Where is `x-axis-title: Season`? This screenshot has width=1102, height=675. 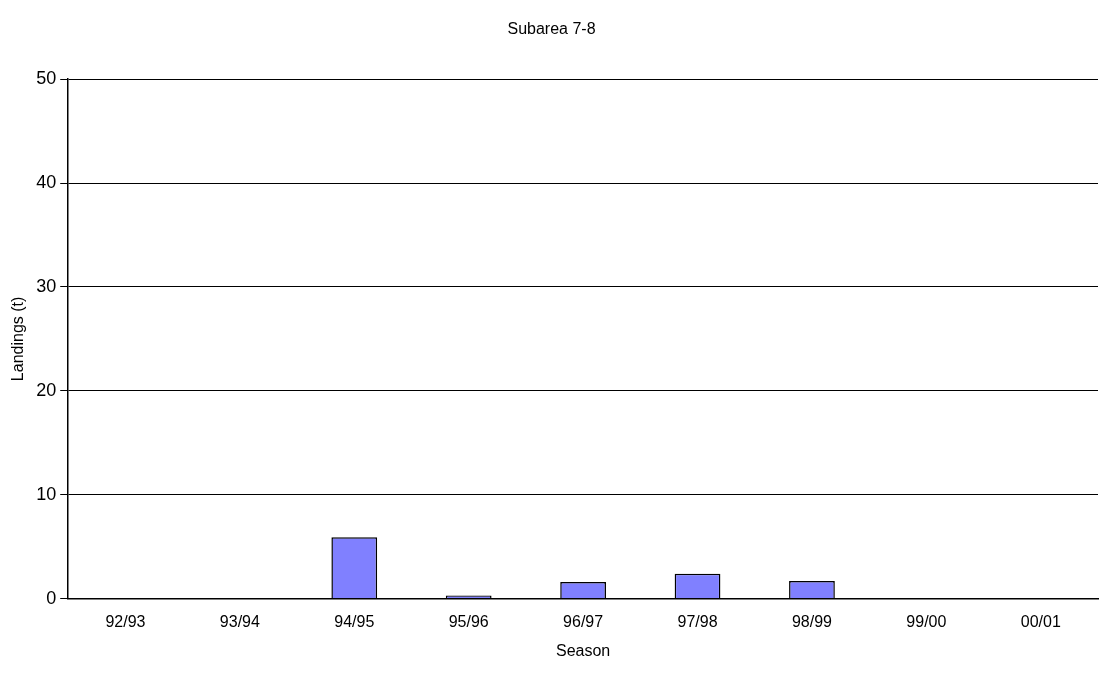
x-axis-title: Season is located at coordinates (583, 650).